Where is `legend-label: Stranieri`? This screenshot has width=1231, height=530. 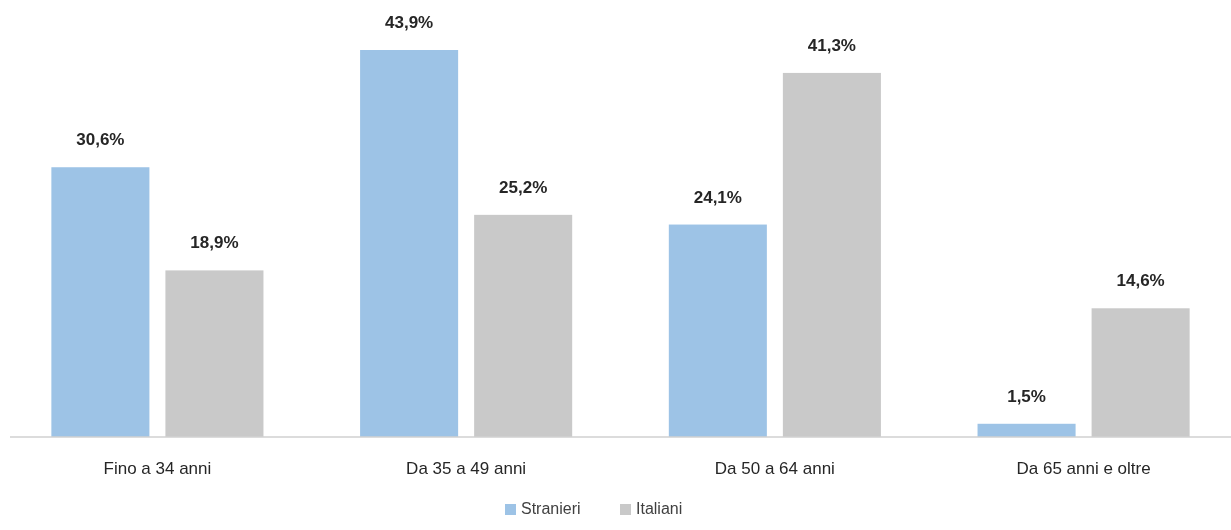
legend-label: Stranieri is located at coordinates (551, 508).